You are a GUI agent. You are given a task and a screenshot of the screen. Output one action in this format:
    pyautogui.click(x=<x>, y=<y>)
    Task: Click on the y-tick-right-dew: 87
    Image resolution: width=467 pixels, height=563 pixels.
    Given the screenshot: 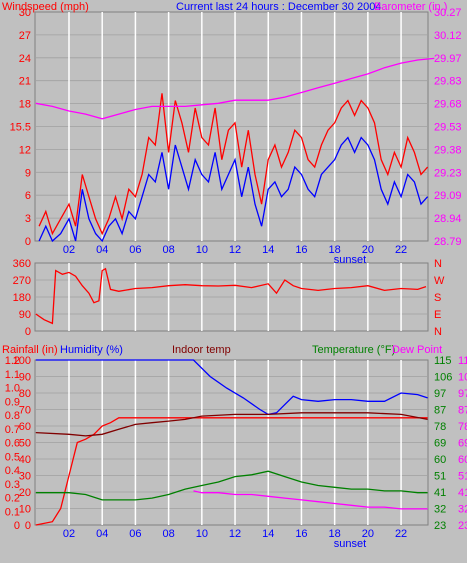 What is the action you would take?
    pyautogui.click(x=462, y=411)
    